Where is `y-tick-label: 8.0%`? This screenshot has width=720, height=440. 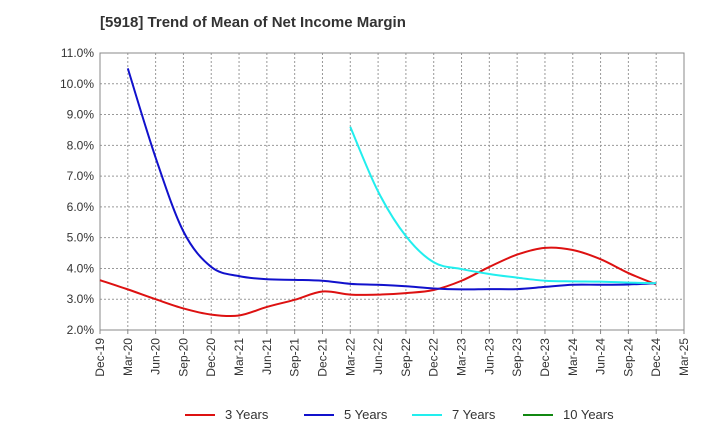
y-tick-label: 8.0% is located at coordinates (81, 145).